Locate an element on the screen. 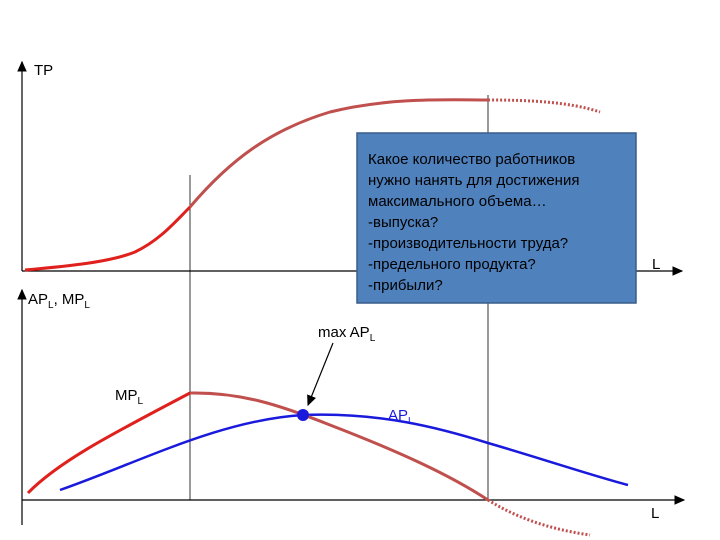 The height and width of the screenshot is (540, 720). ap-label: APL is located at coordinates (401, 417).